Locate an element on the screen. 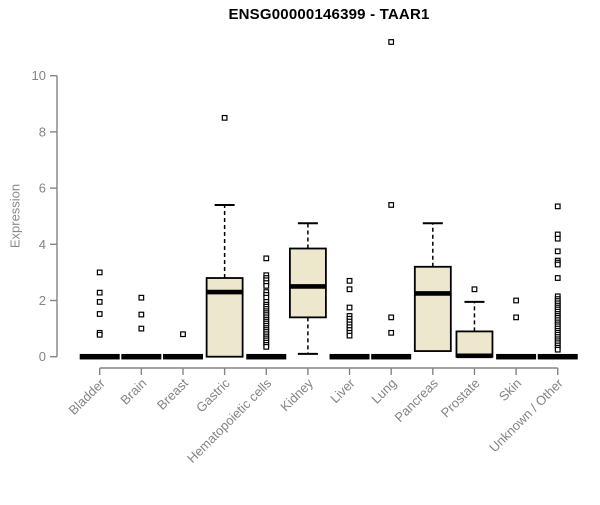 This screenshot has height=505, width=600. x-tick-label: Skin is located at coordinates (510, 390).